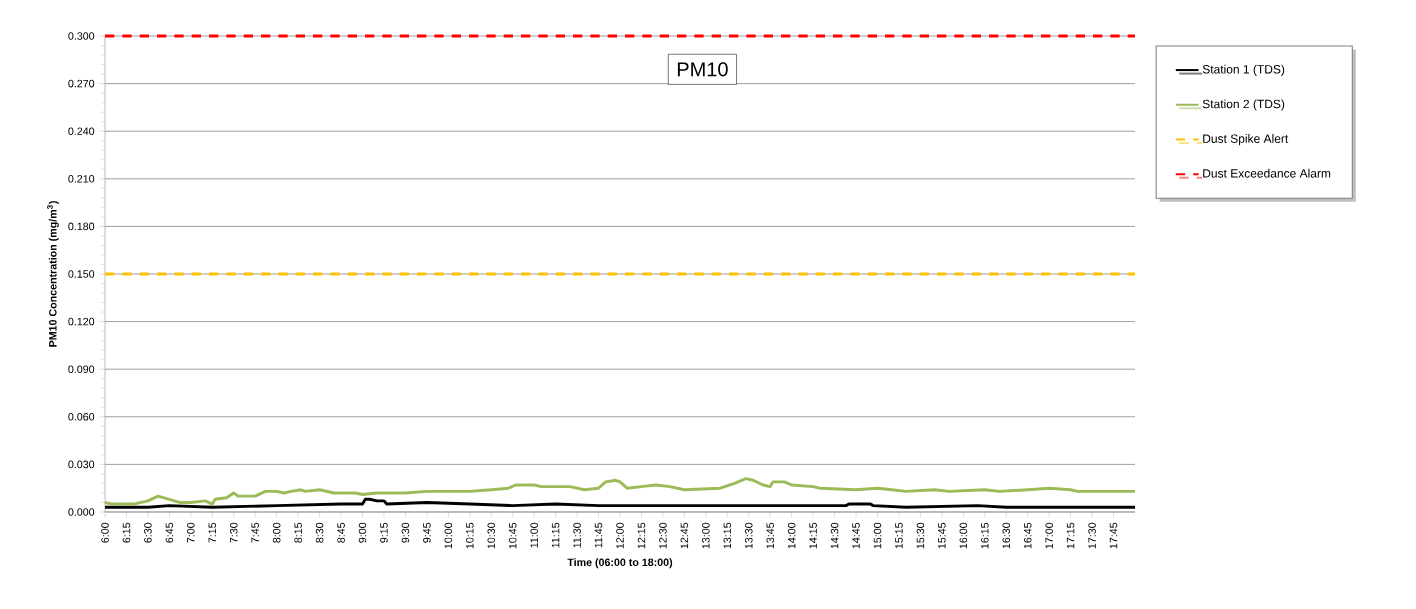 Image resolution: width=1416 pixels, height=609 pixels. Describe the element at coordinates (620, 535) in the screenshot. I see `x-tick-label: 12:00` at that location.